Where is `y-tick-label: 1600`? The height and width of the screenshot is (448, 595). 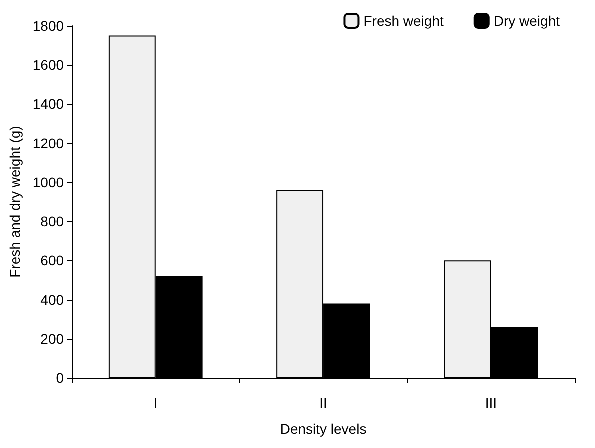 y-tick-label: 1600 is located at coordinates (48, 65).